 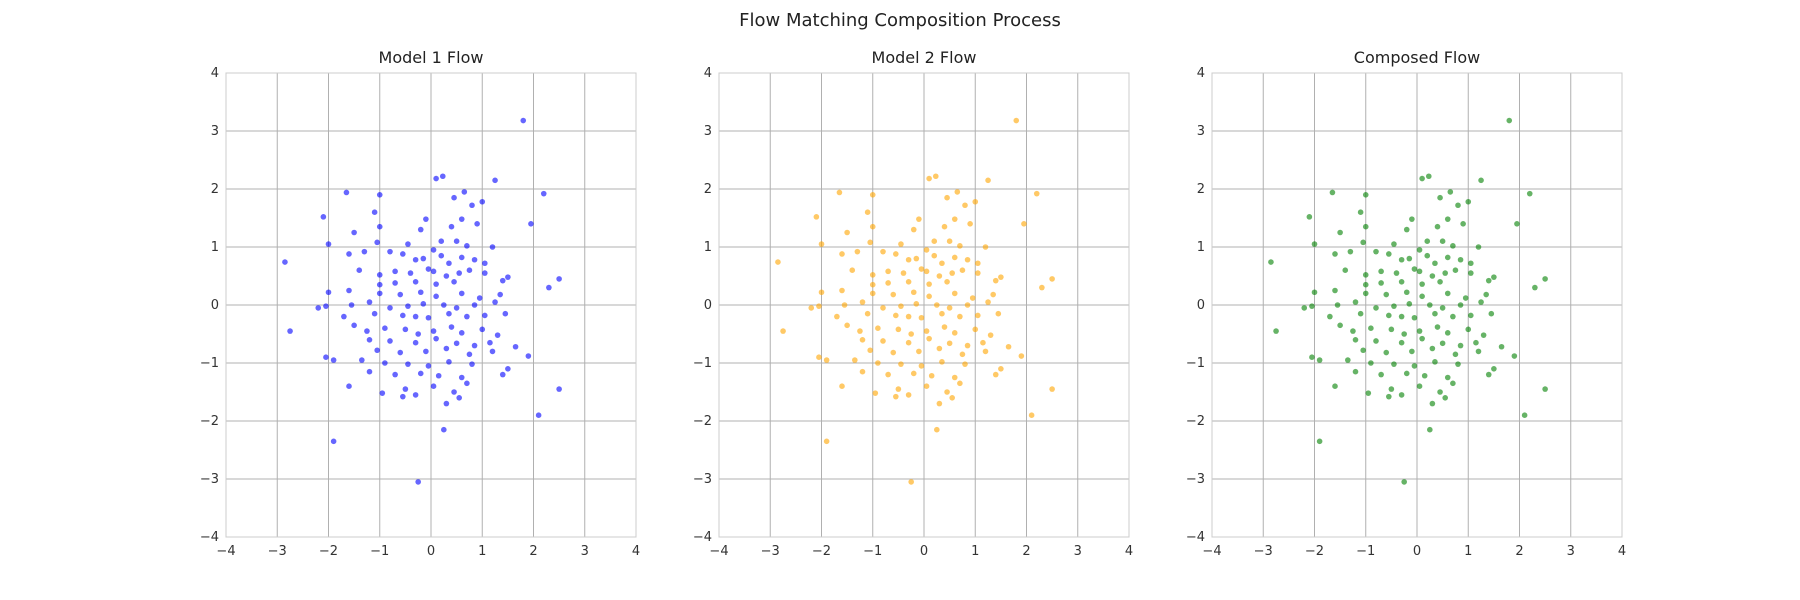 I want to click on x-tick-label: 3, so click(x=585, y=551).